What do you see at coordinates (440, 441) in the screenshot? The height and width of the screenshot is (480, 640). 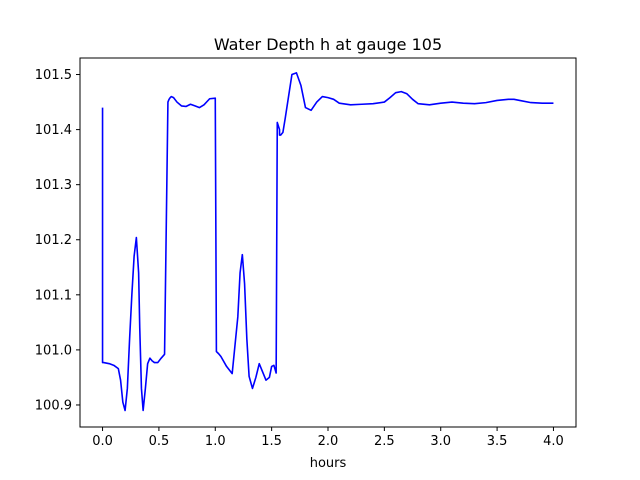 I see `x-tick-label: 3.0` at bounding box center [440, 441].